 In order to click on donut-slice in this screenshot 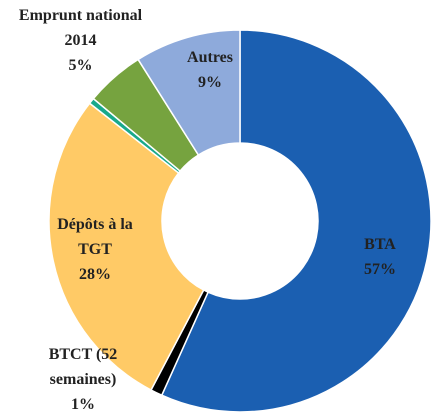, I will do `click(189, 93)`.